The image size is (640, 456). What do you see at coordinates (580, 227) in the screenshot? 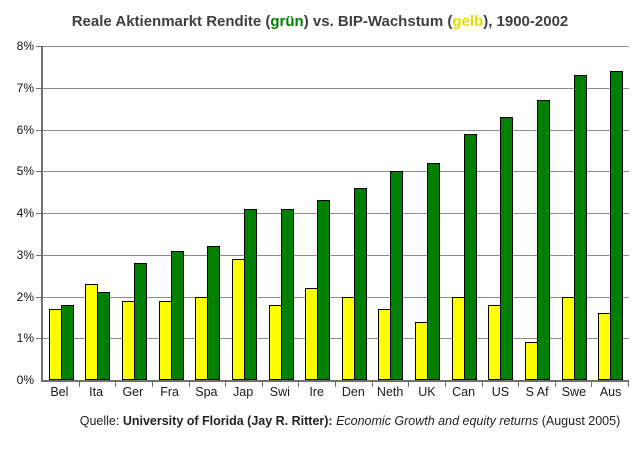
I see `bar-Swe-equity-green` at bounding box center [580, 227].